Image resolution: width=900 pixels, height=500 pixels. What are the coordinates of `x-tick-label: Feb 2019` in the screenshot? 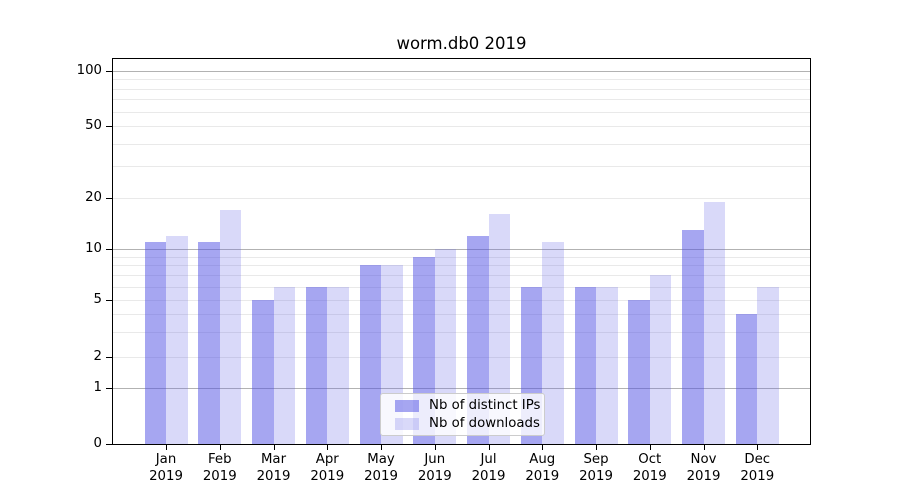 It's located at (220, 468).